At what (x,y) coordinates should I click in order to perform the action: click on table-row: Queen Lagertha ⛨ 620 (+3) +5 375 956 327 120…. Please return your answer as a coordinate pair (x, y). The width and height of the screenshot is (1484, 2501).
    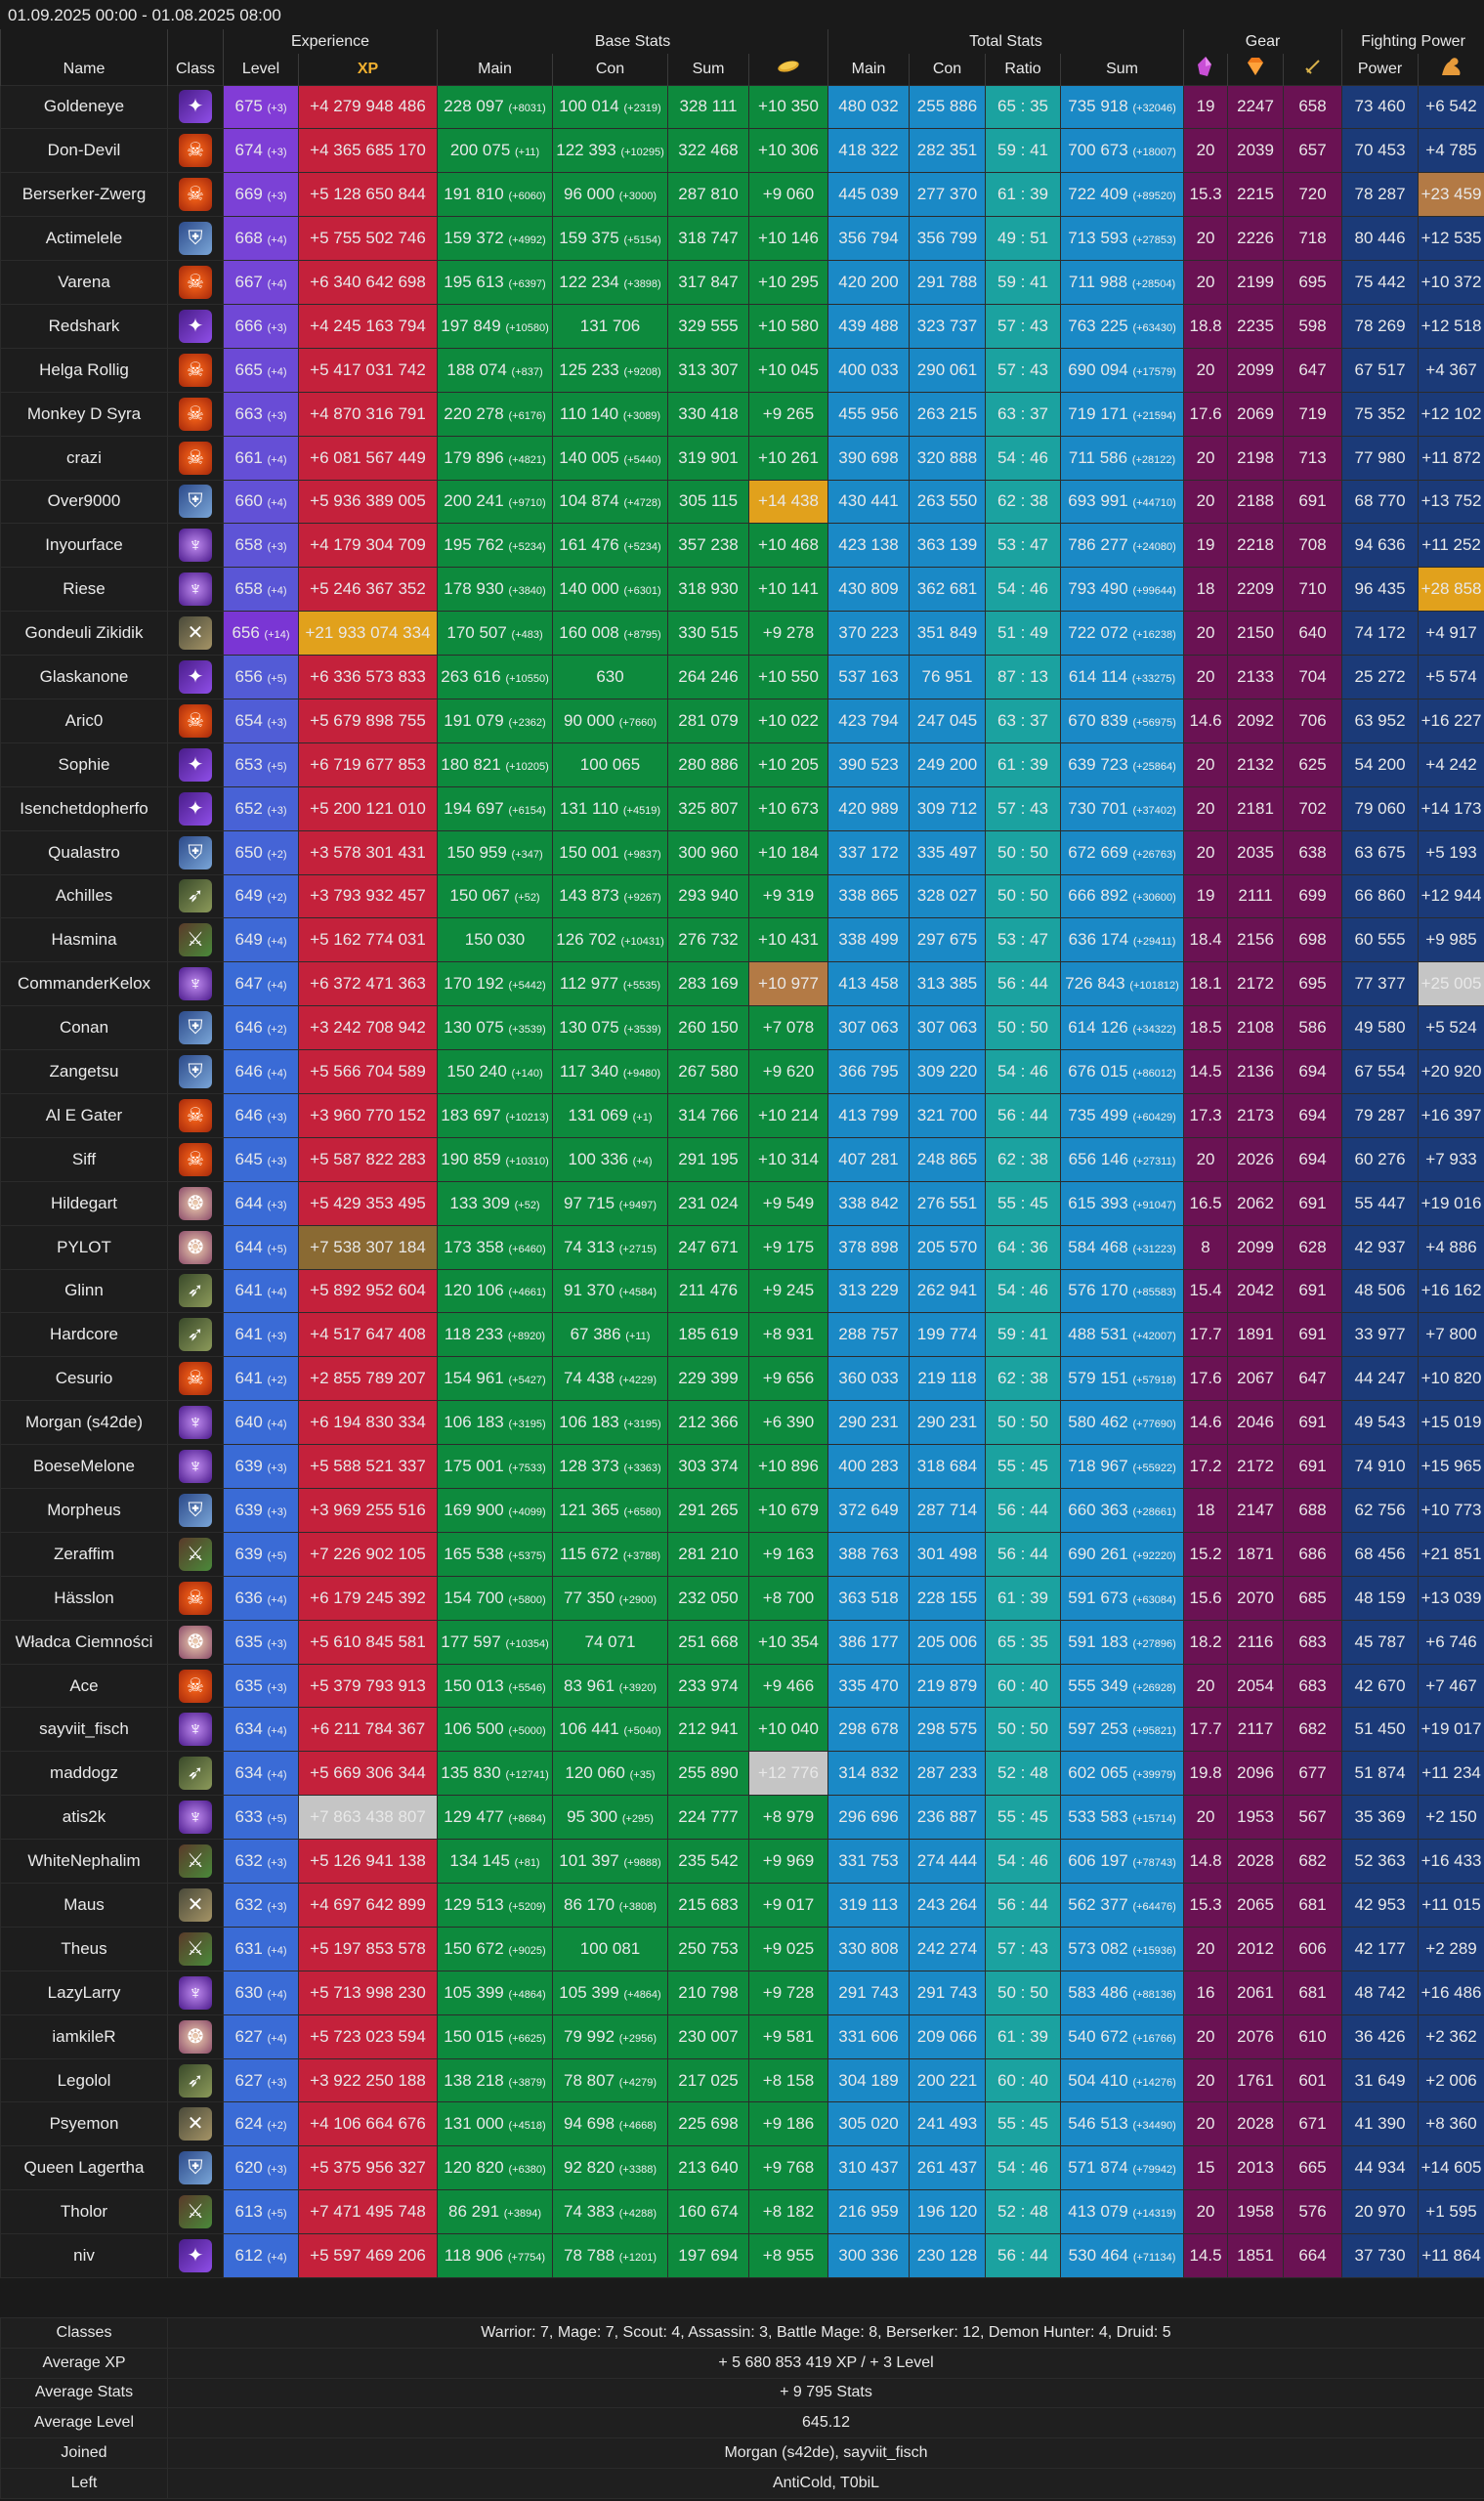
    Looking at the image, I should click on (742, 2168).